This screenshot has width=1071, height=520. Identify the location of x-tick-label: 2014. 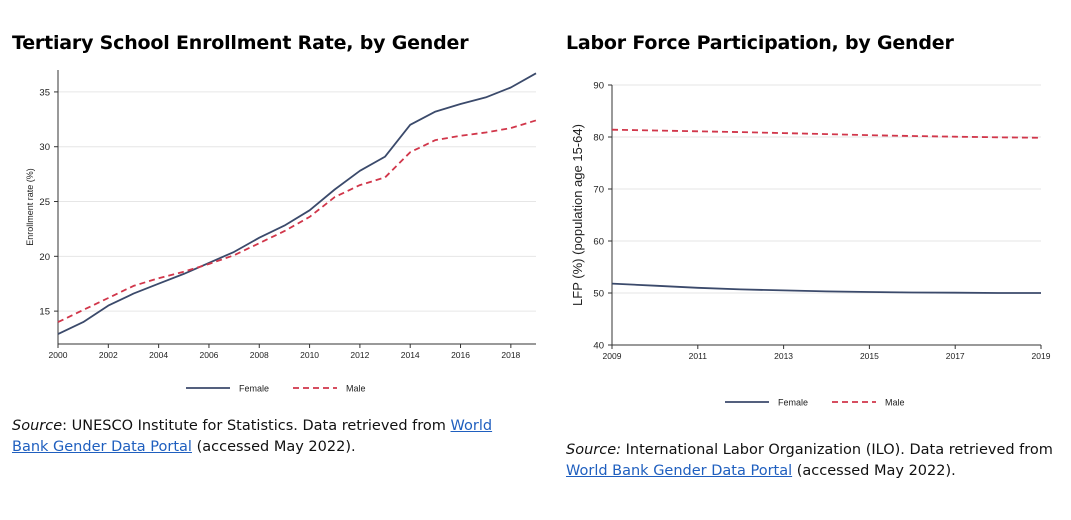
(410, 355).